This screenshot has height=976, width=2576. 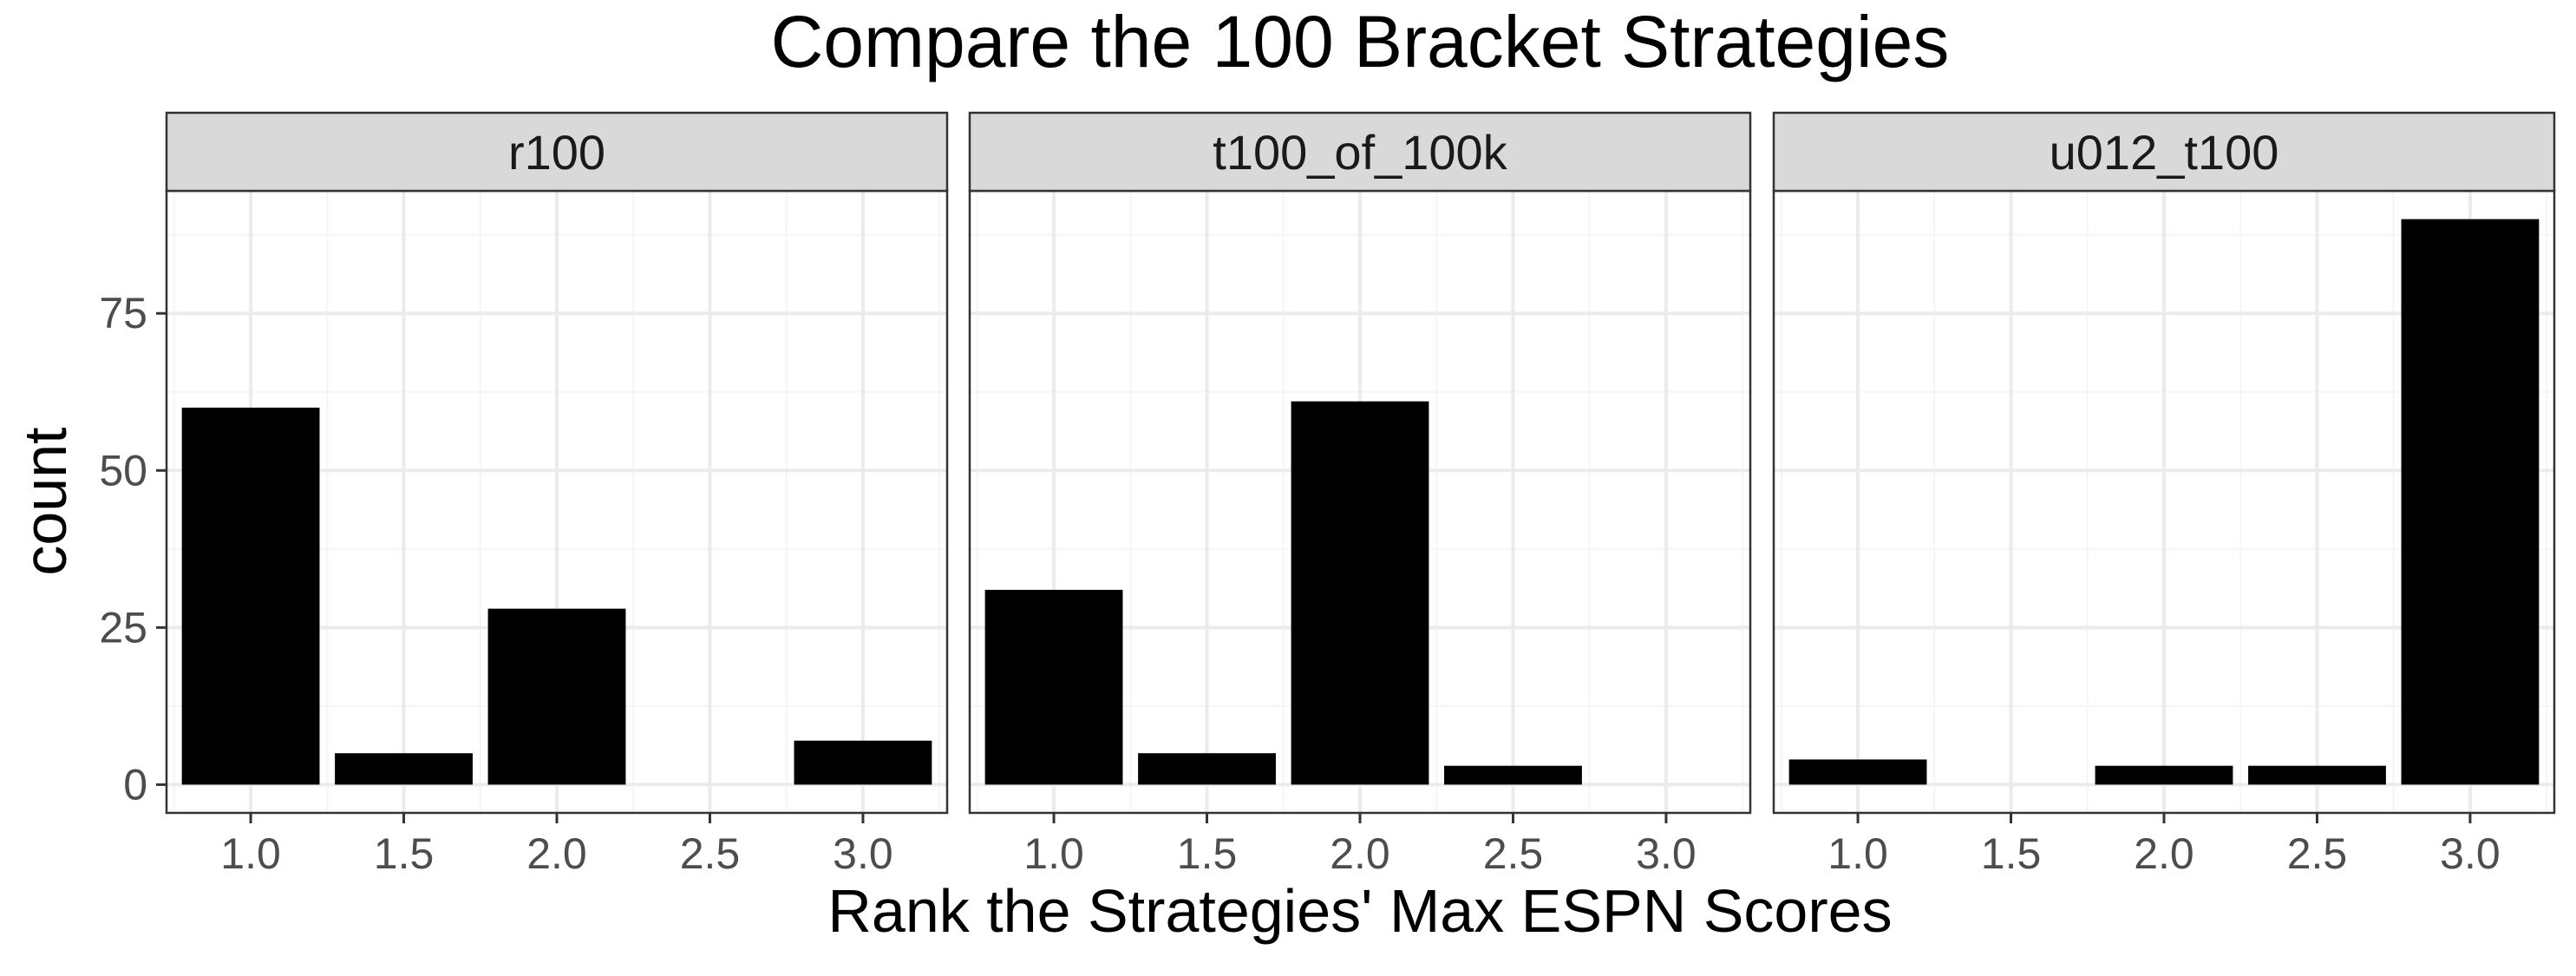 What do you see at coordinates (1513, 775) in the screenshot?
I see `bar-t100_of_100k-2.5` at bounding box center [1513, 775].